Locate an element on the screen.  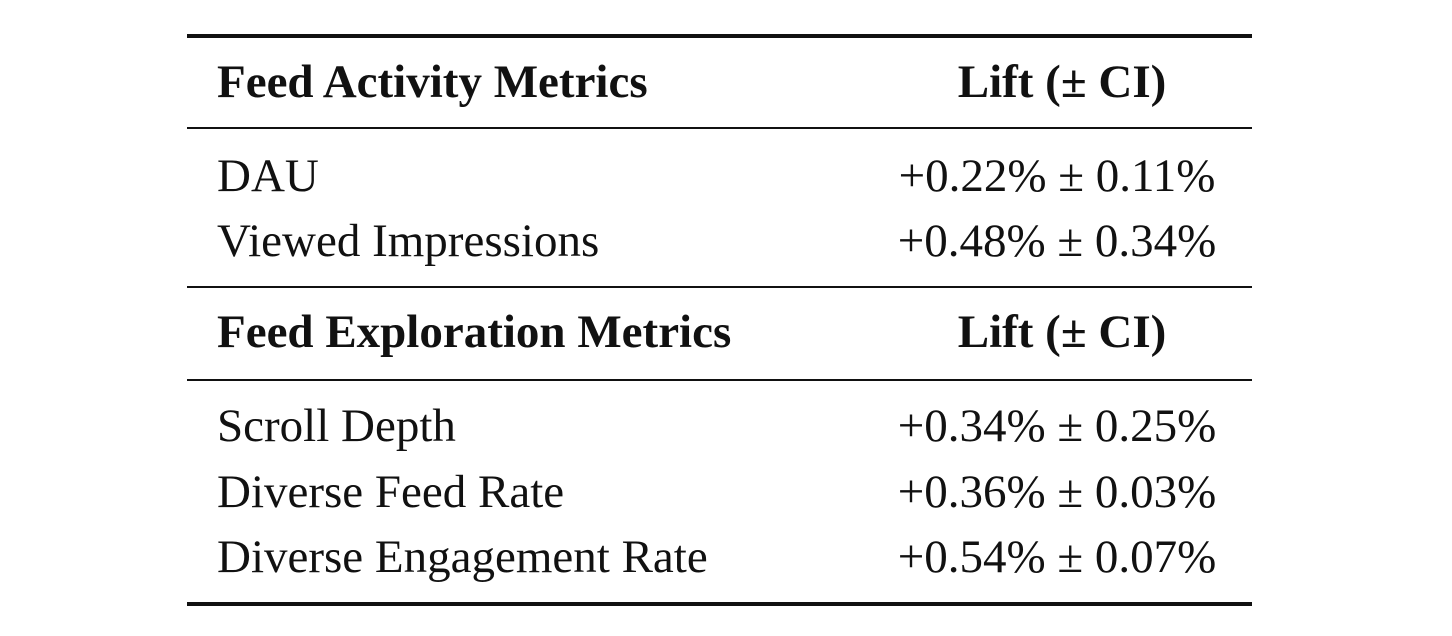
table-row-metric: Scroll Depth is located at coordinates (336, 426).